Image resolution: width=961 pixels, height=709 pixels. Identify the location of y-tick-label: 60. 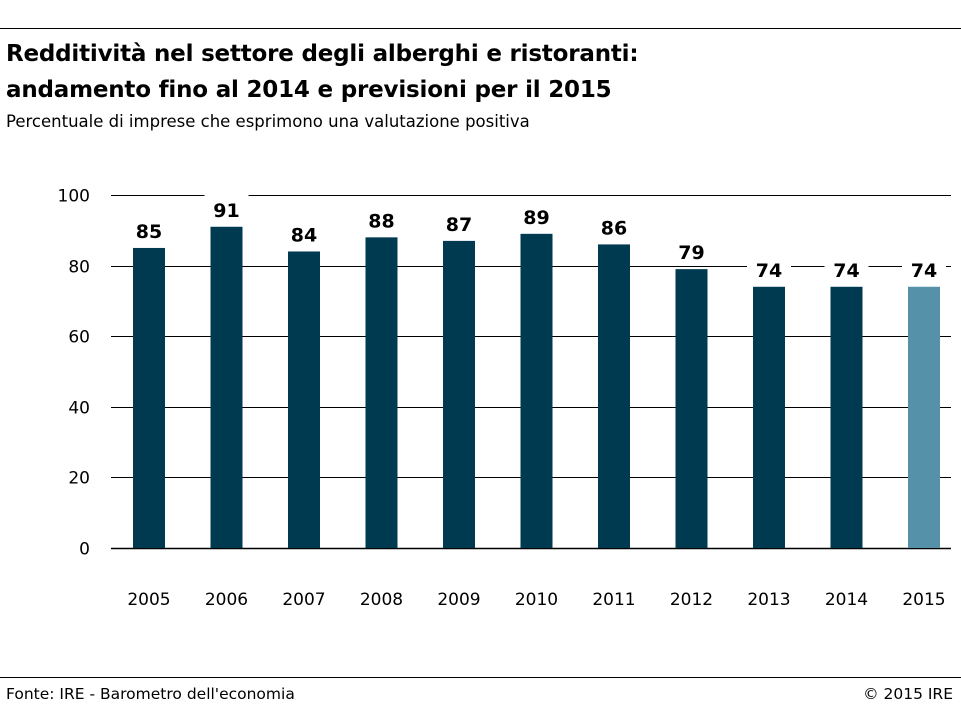
(79, 338).